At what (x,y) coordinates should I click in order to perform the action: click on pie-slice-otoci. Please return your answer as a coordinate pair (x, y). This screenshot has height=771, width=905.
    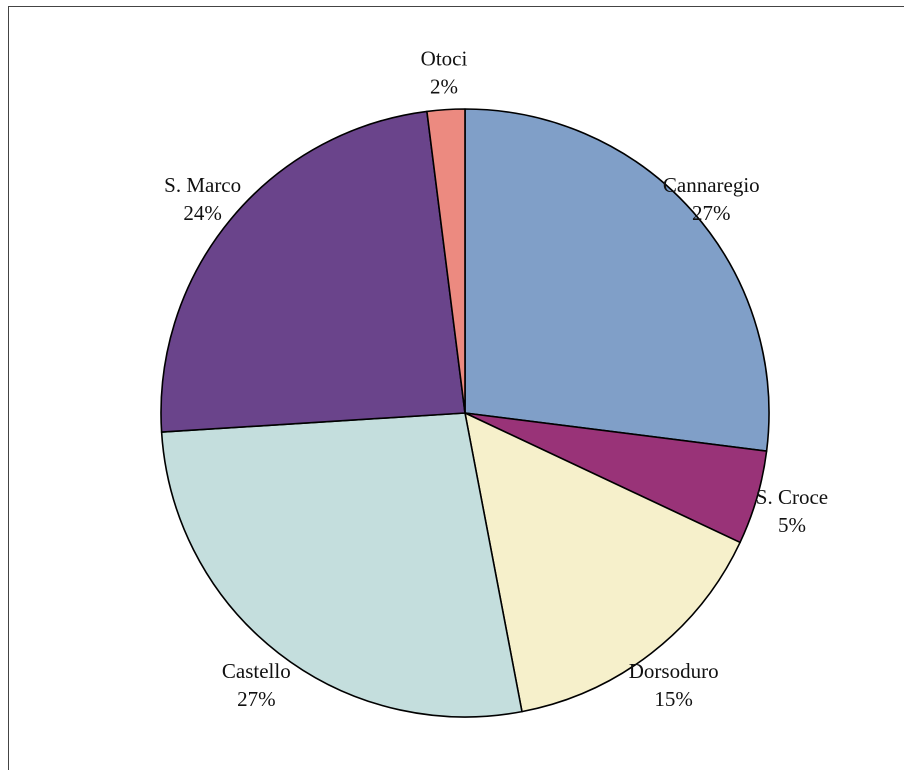
    Looking at the image, I should click on (446, 261).